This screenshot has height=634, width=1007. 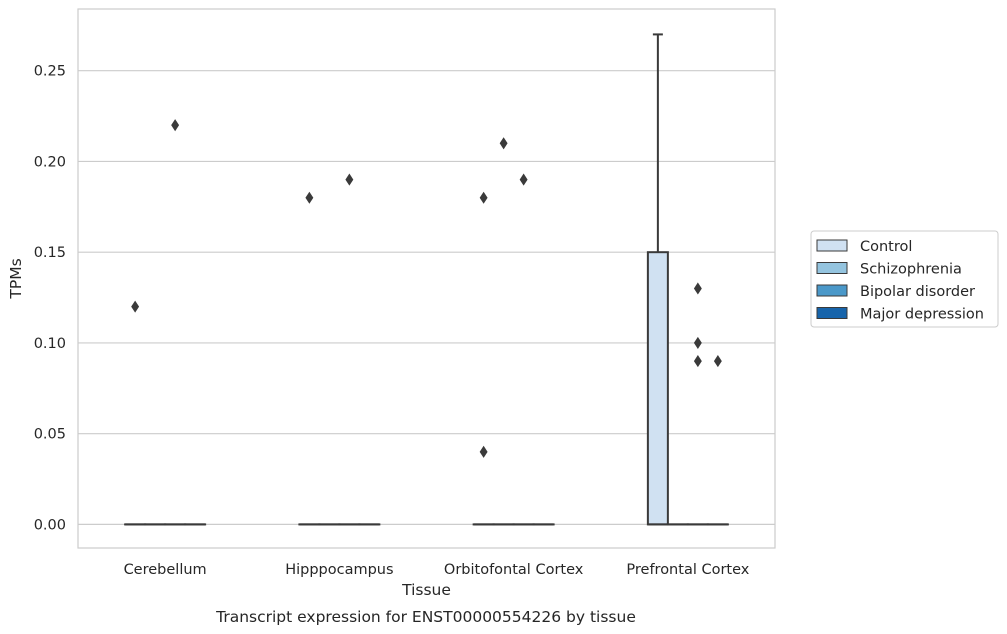 I want to click on y-tick-label: 0.15, so click(x=50, y=253).